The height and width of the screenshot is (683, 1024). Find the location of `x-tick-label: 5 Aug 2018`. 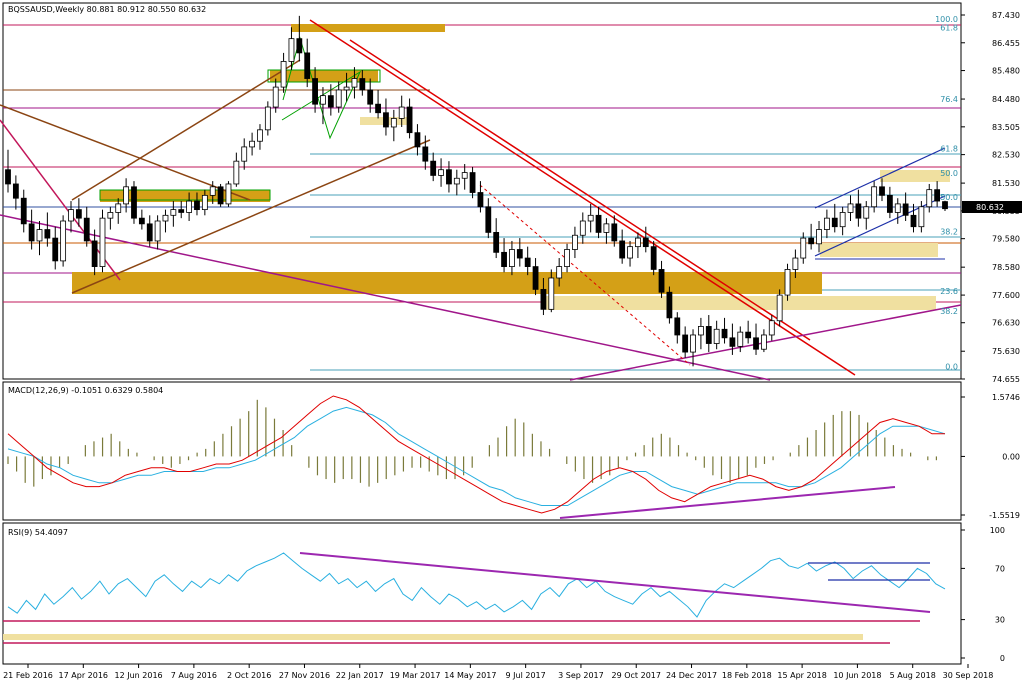

x-tick-label: 5 Aug 2018 is located at coordinates (913, 675).